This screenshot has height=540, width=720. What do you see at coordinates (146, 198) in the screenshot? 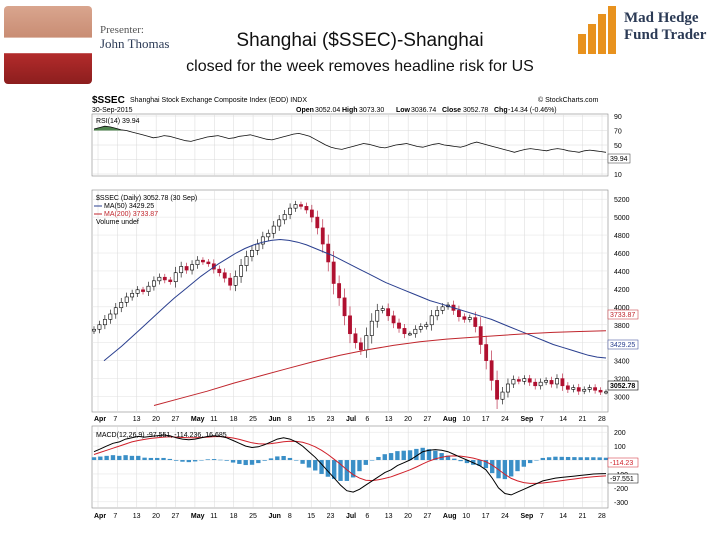
I see `legend-price: $SSEC (Daily) 3052.78 (30 Sep)` at bounding box center [146, 198].